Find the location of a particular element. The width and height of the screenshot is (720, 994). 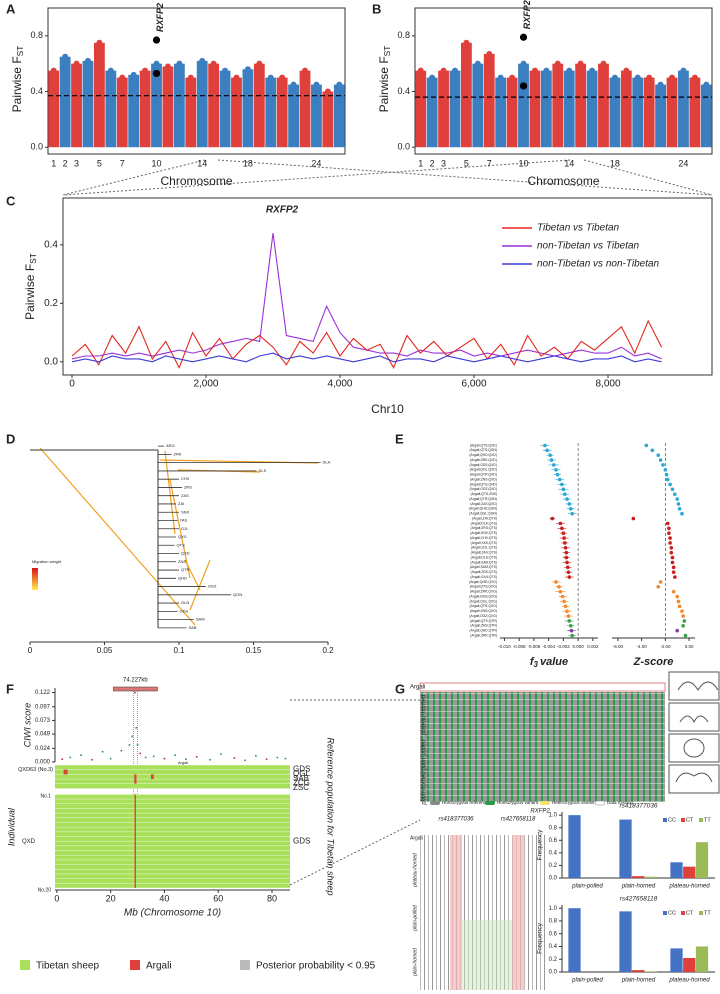

row-label: (Argali;GJL;QTS) is located at coordinates (484, 548).